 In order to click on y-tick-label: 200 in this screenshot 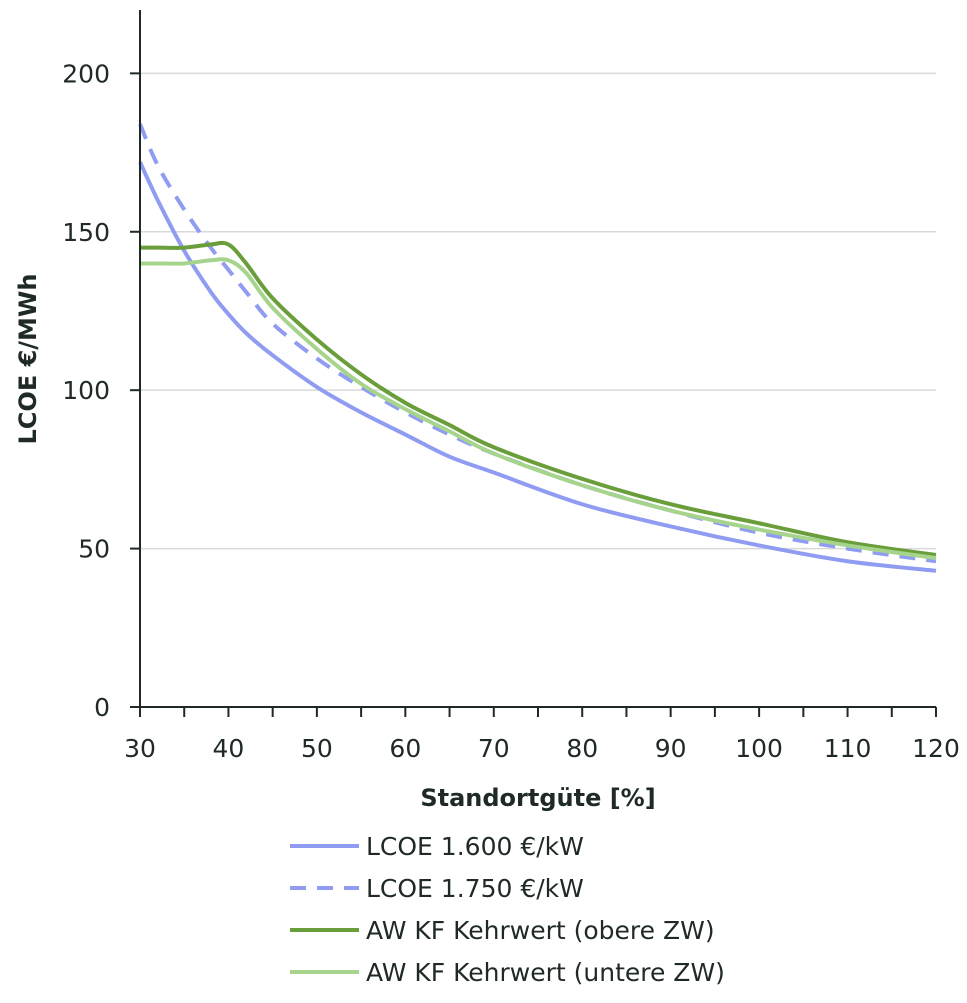, I will do `click(86, 73)`.